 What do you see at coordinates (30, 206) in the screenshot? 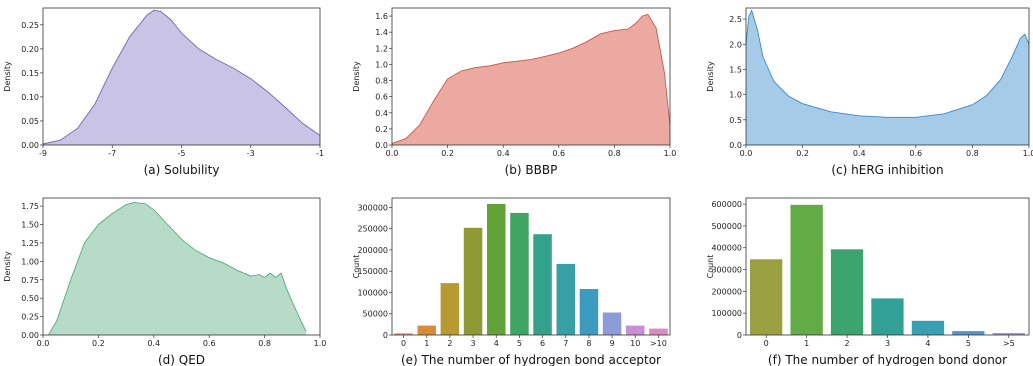
I see `y-tick-label: 1.75` at bounding box center [30, 206].